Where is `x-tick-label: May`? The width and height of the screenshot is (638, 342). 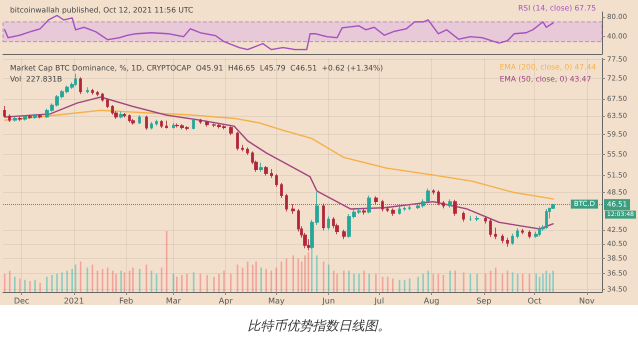
x-tick-label: May is located at coordinates (276, 301).